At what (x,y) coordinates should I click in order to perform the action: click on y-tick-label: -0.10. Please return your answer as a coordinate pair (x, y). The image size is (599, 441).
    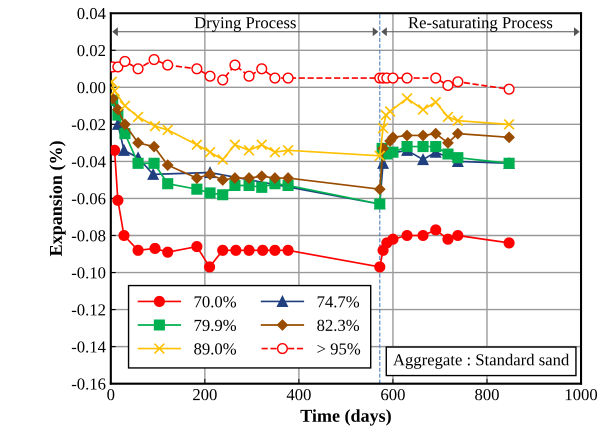
    Looking at the image, I should click on (89, 273).